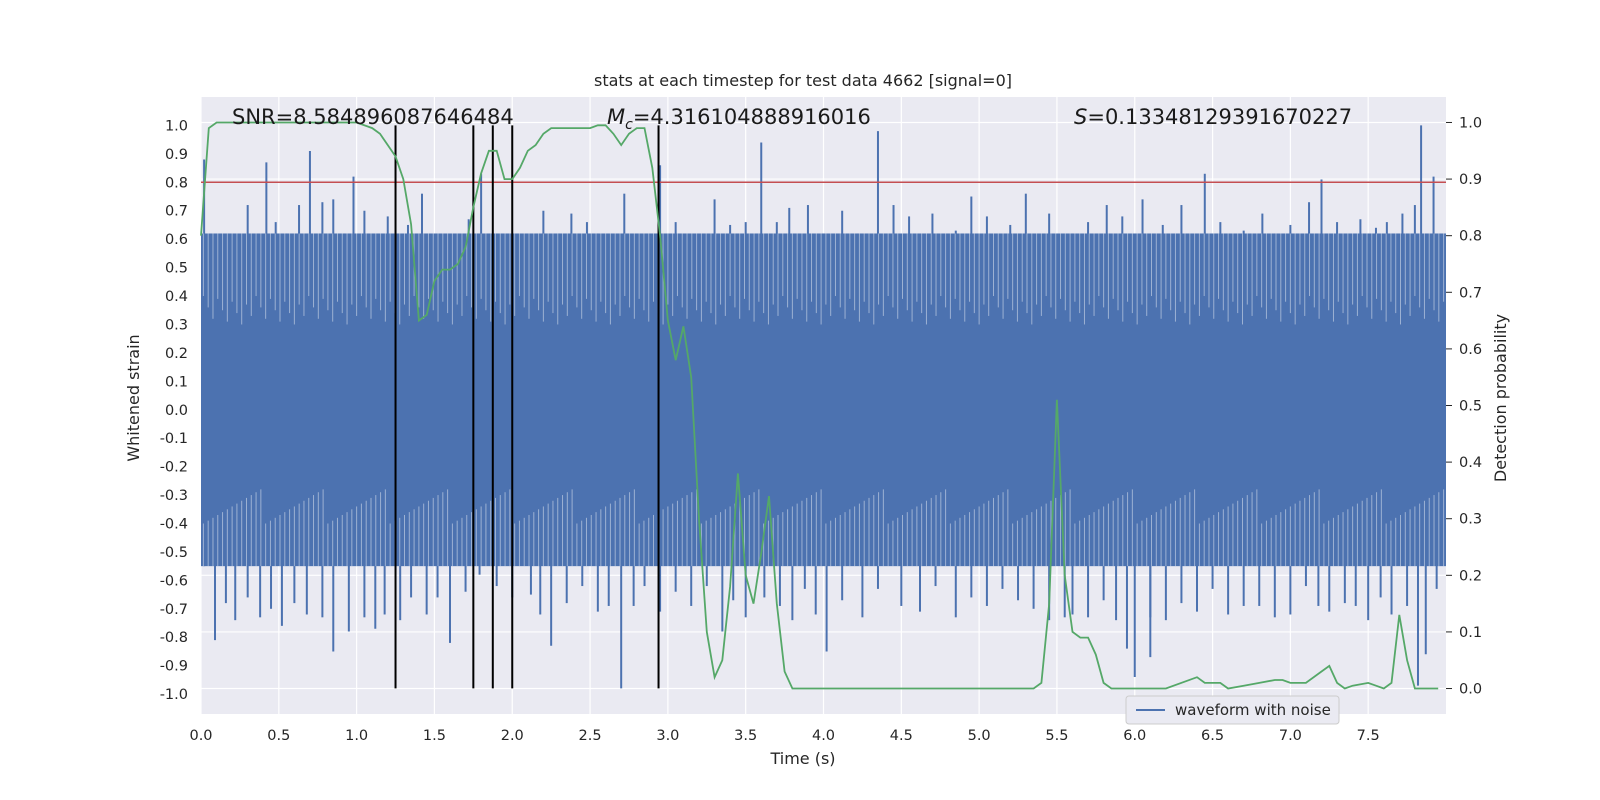  What do you see at coordinates (1470, 180) in the screenshot?
I see `y2-tick-label: 0.9` at bounding box center [1470, 180].